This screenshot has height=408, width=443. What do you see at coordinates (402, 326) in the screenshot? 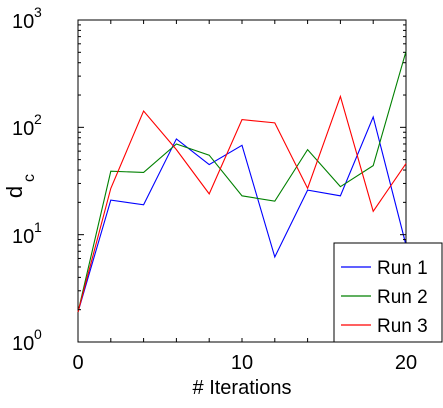
I see `legend-label-run-3: Run 3` at bounding box center [402, 326].